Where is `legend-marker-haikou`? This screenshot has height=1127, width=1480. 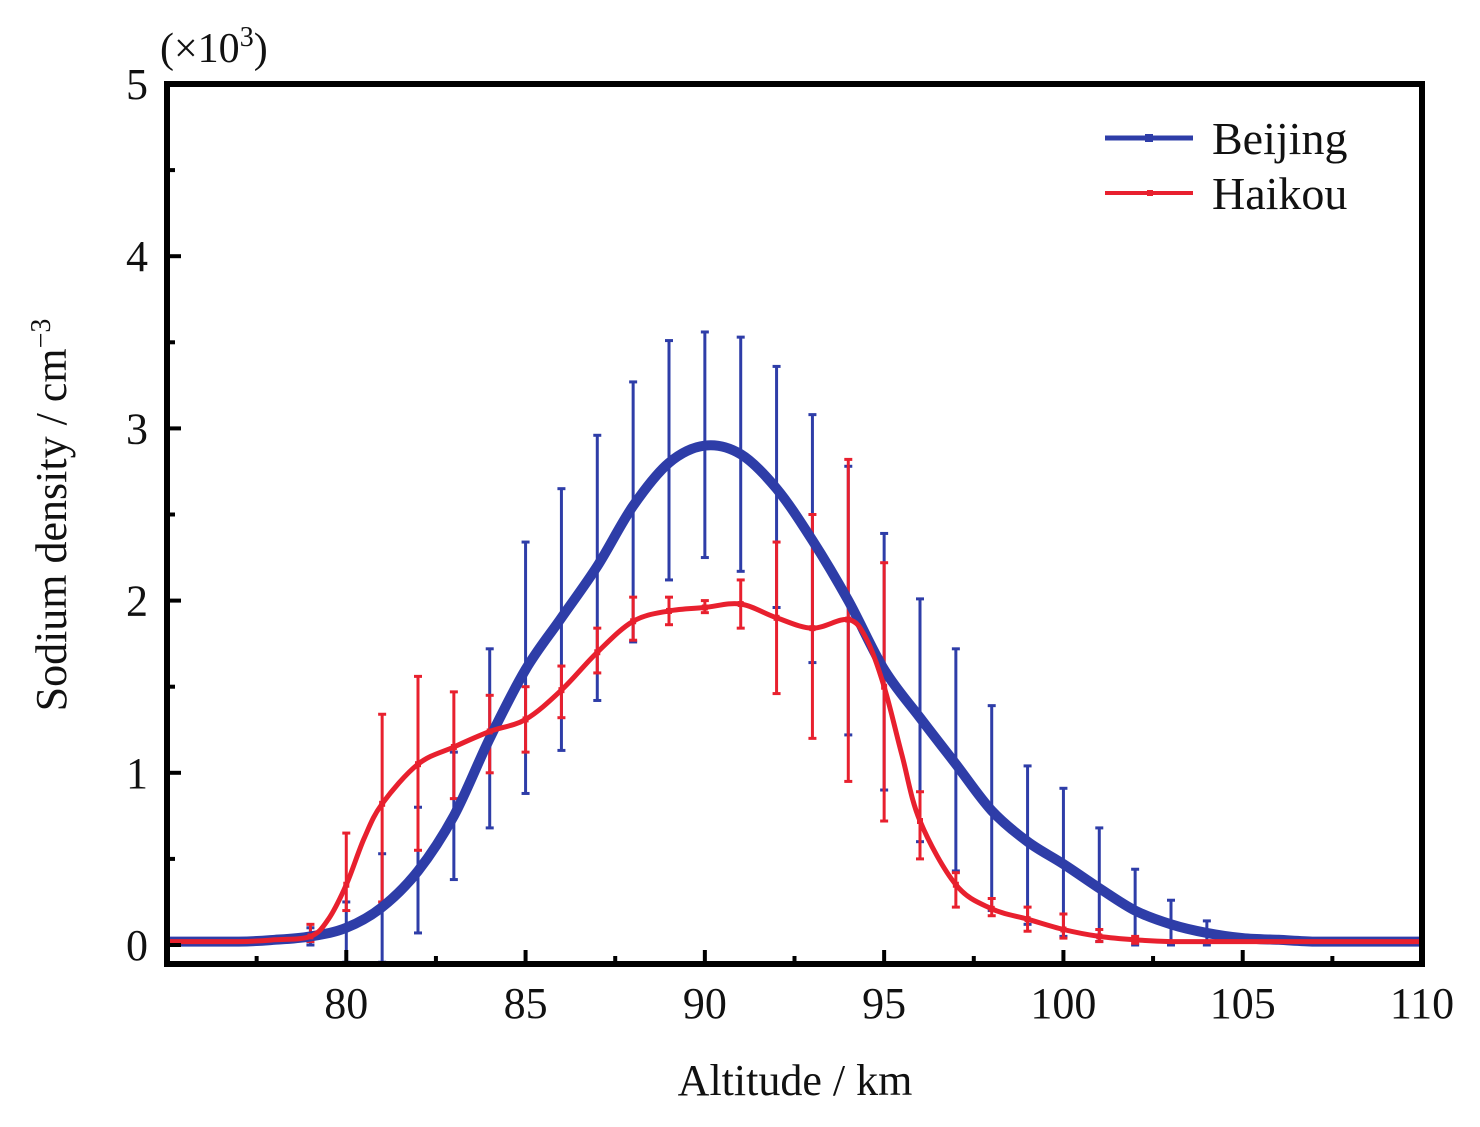
legend-marker-haikou is located at coordinates (1150, 193).